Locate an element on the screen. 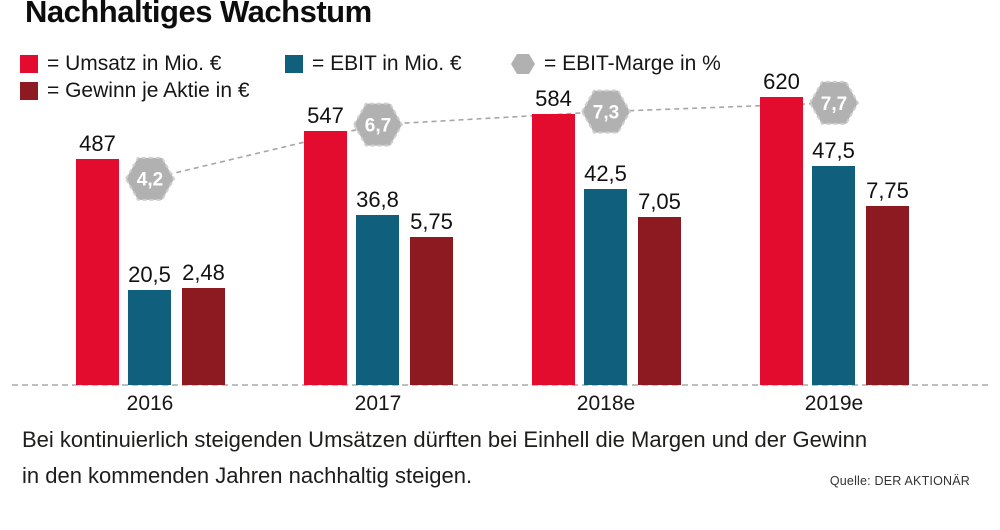 This screenshot has height=530, width=1000. x-axis-baseline is located at coordinates (500, 385).